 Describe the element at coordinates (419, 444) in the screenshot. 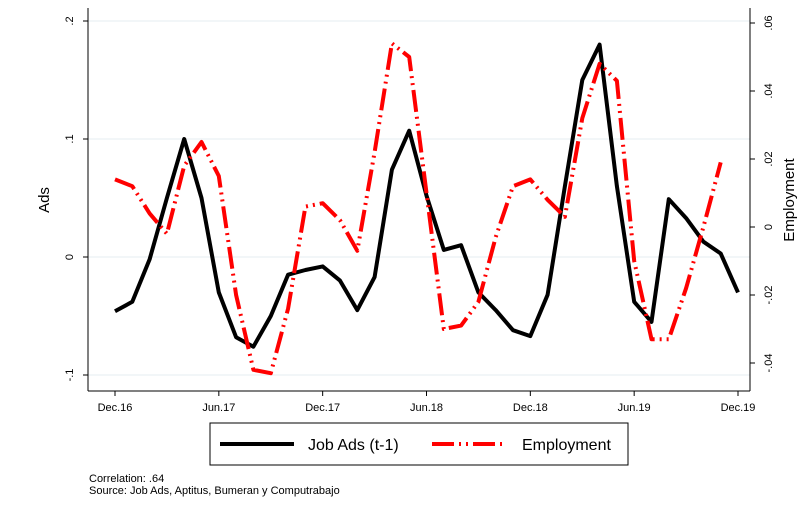

I see `legend: Job Ads (t-1) Employment` at that location.